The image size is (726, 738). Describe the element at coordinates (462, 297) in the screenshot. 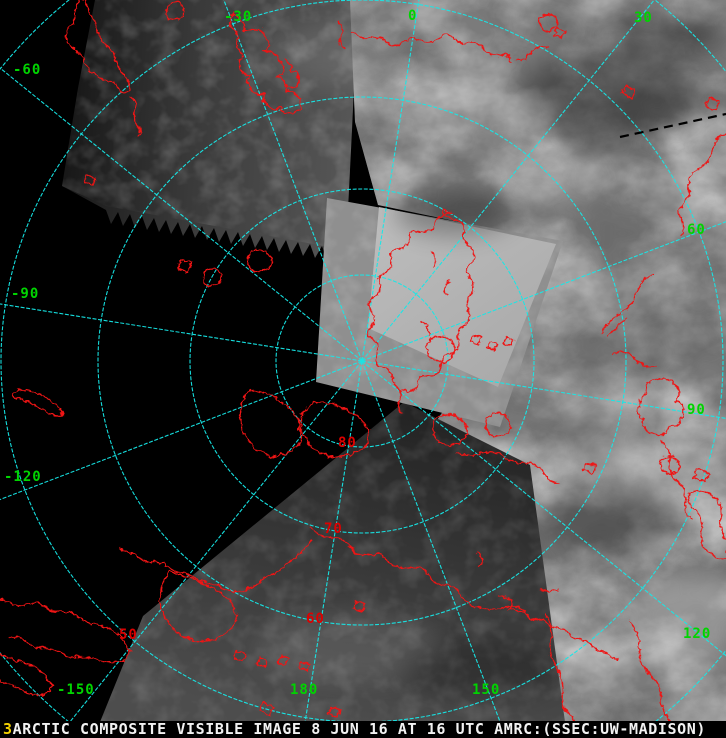

I see `bright-ice-quad` at that location.